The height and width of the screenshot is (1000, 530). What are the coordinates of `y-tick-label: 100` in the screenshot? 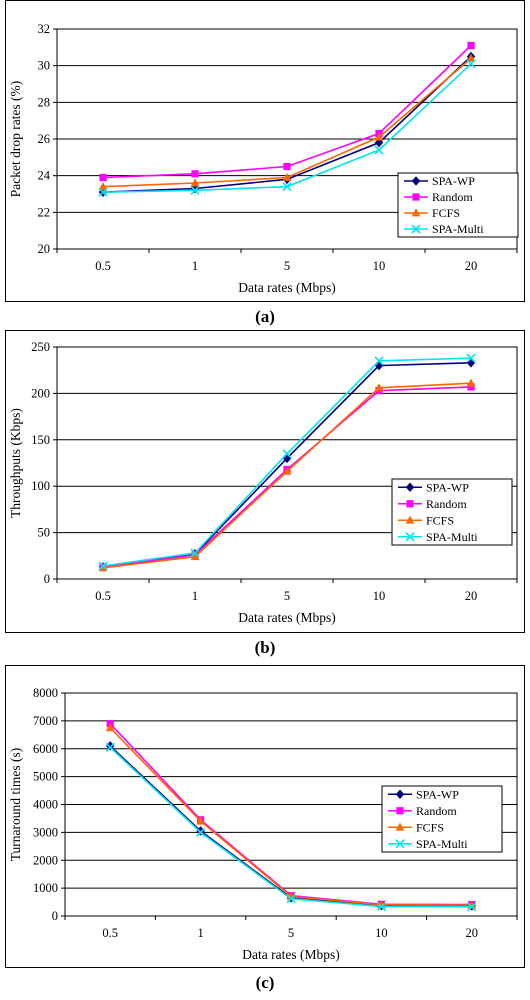 It's located at (40, 486).